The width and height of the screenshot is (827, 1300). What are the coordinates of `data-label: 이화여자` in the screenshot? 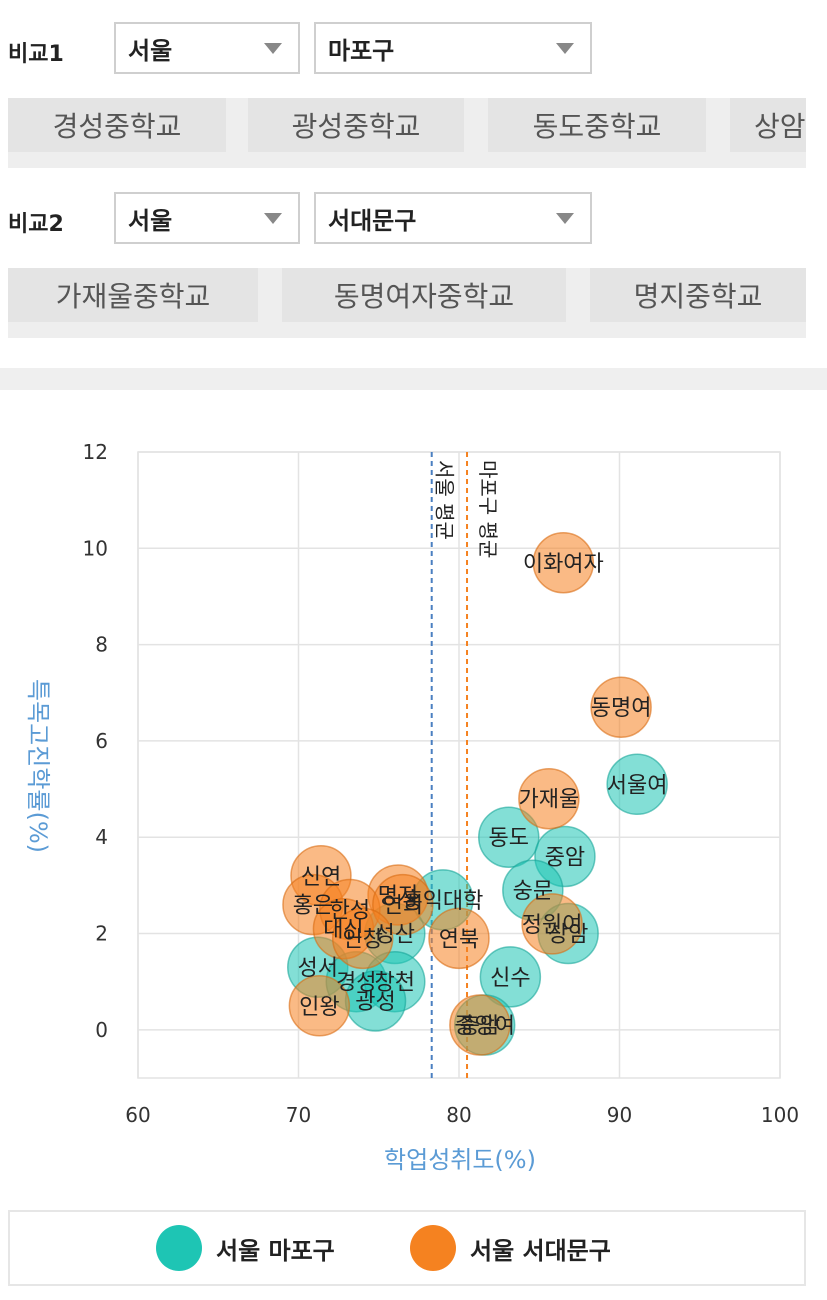 It's located at (563, 564).